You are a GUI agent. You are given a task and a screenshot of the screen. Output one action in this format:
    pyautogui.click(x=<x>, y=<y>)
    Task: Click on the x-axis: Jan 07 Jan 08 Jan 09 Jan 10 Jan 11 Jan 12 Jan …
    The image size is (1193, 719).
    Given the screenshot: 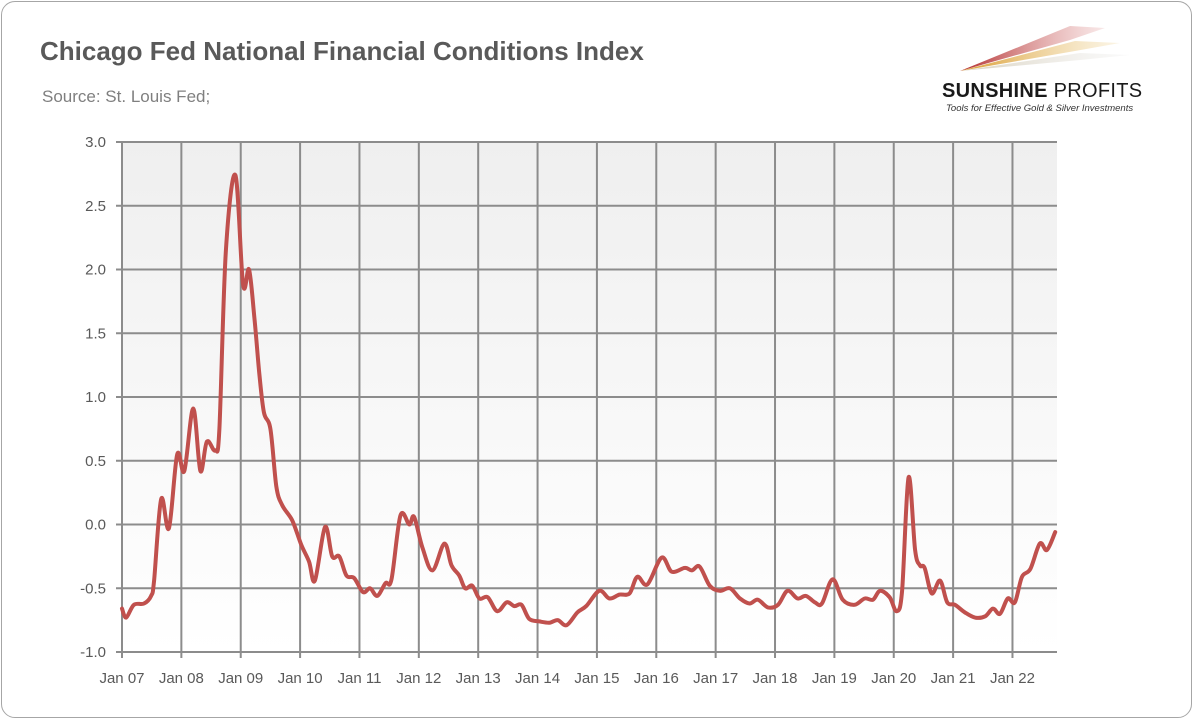 What is the action you would take?
    pyautogui.click(x=567, y=678)
    